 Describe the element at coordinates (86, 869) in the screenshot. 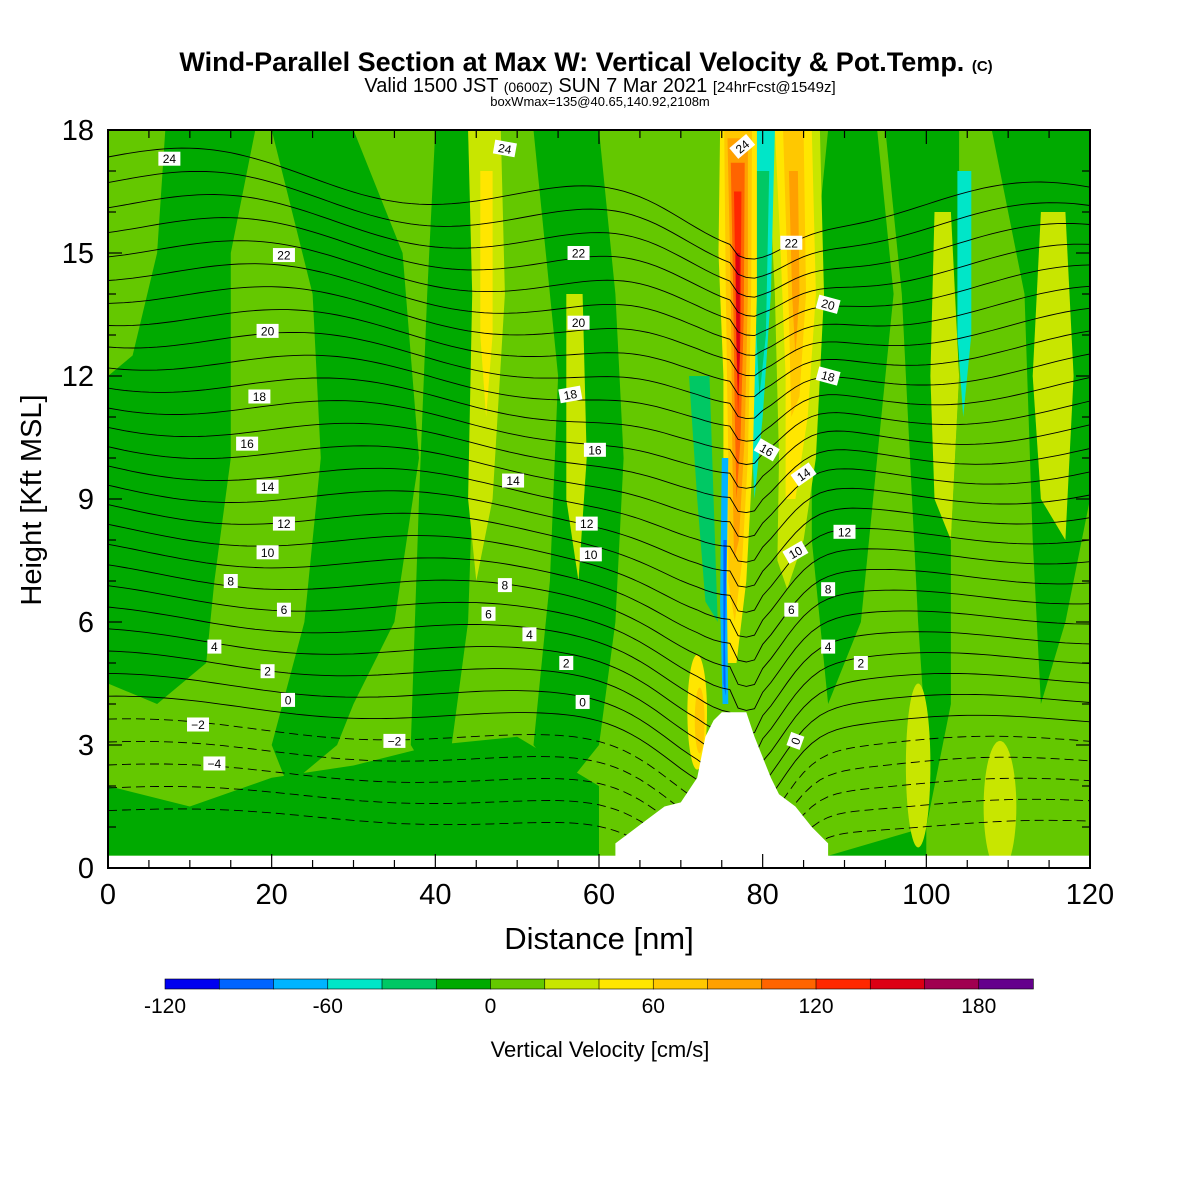

I see `y-tick-label: 0` at that location.